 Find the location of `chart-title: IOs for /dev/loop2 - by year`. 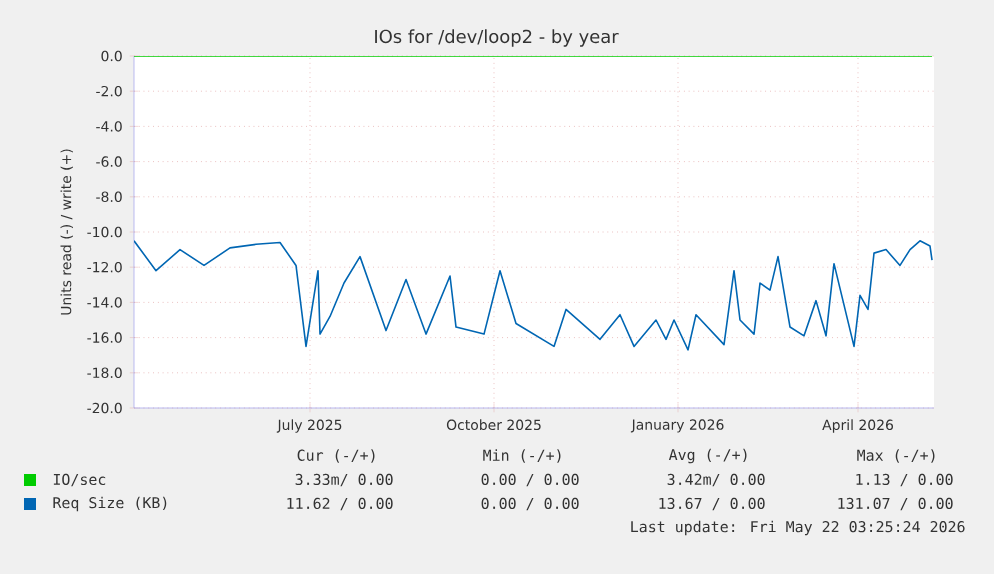

chart-title: IOs for /dev/loop2 - by year is located at coordinates (497, 38).